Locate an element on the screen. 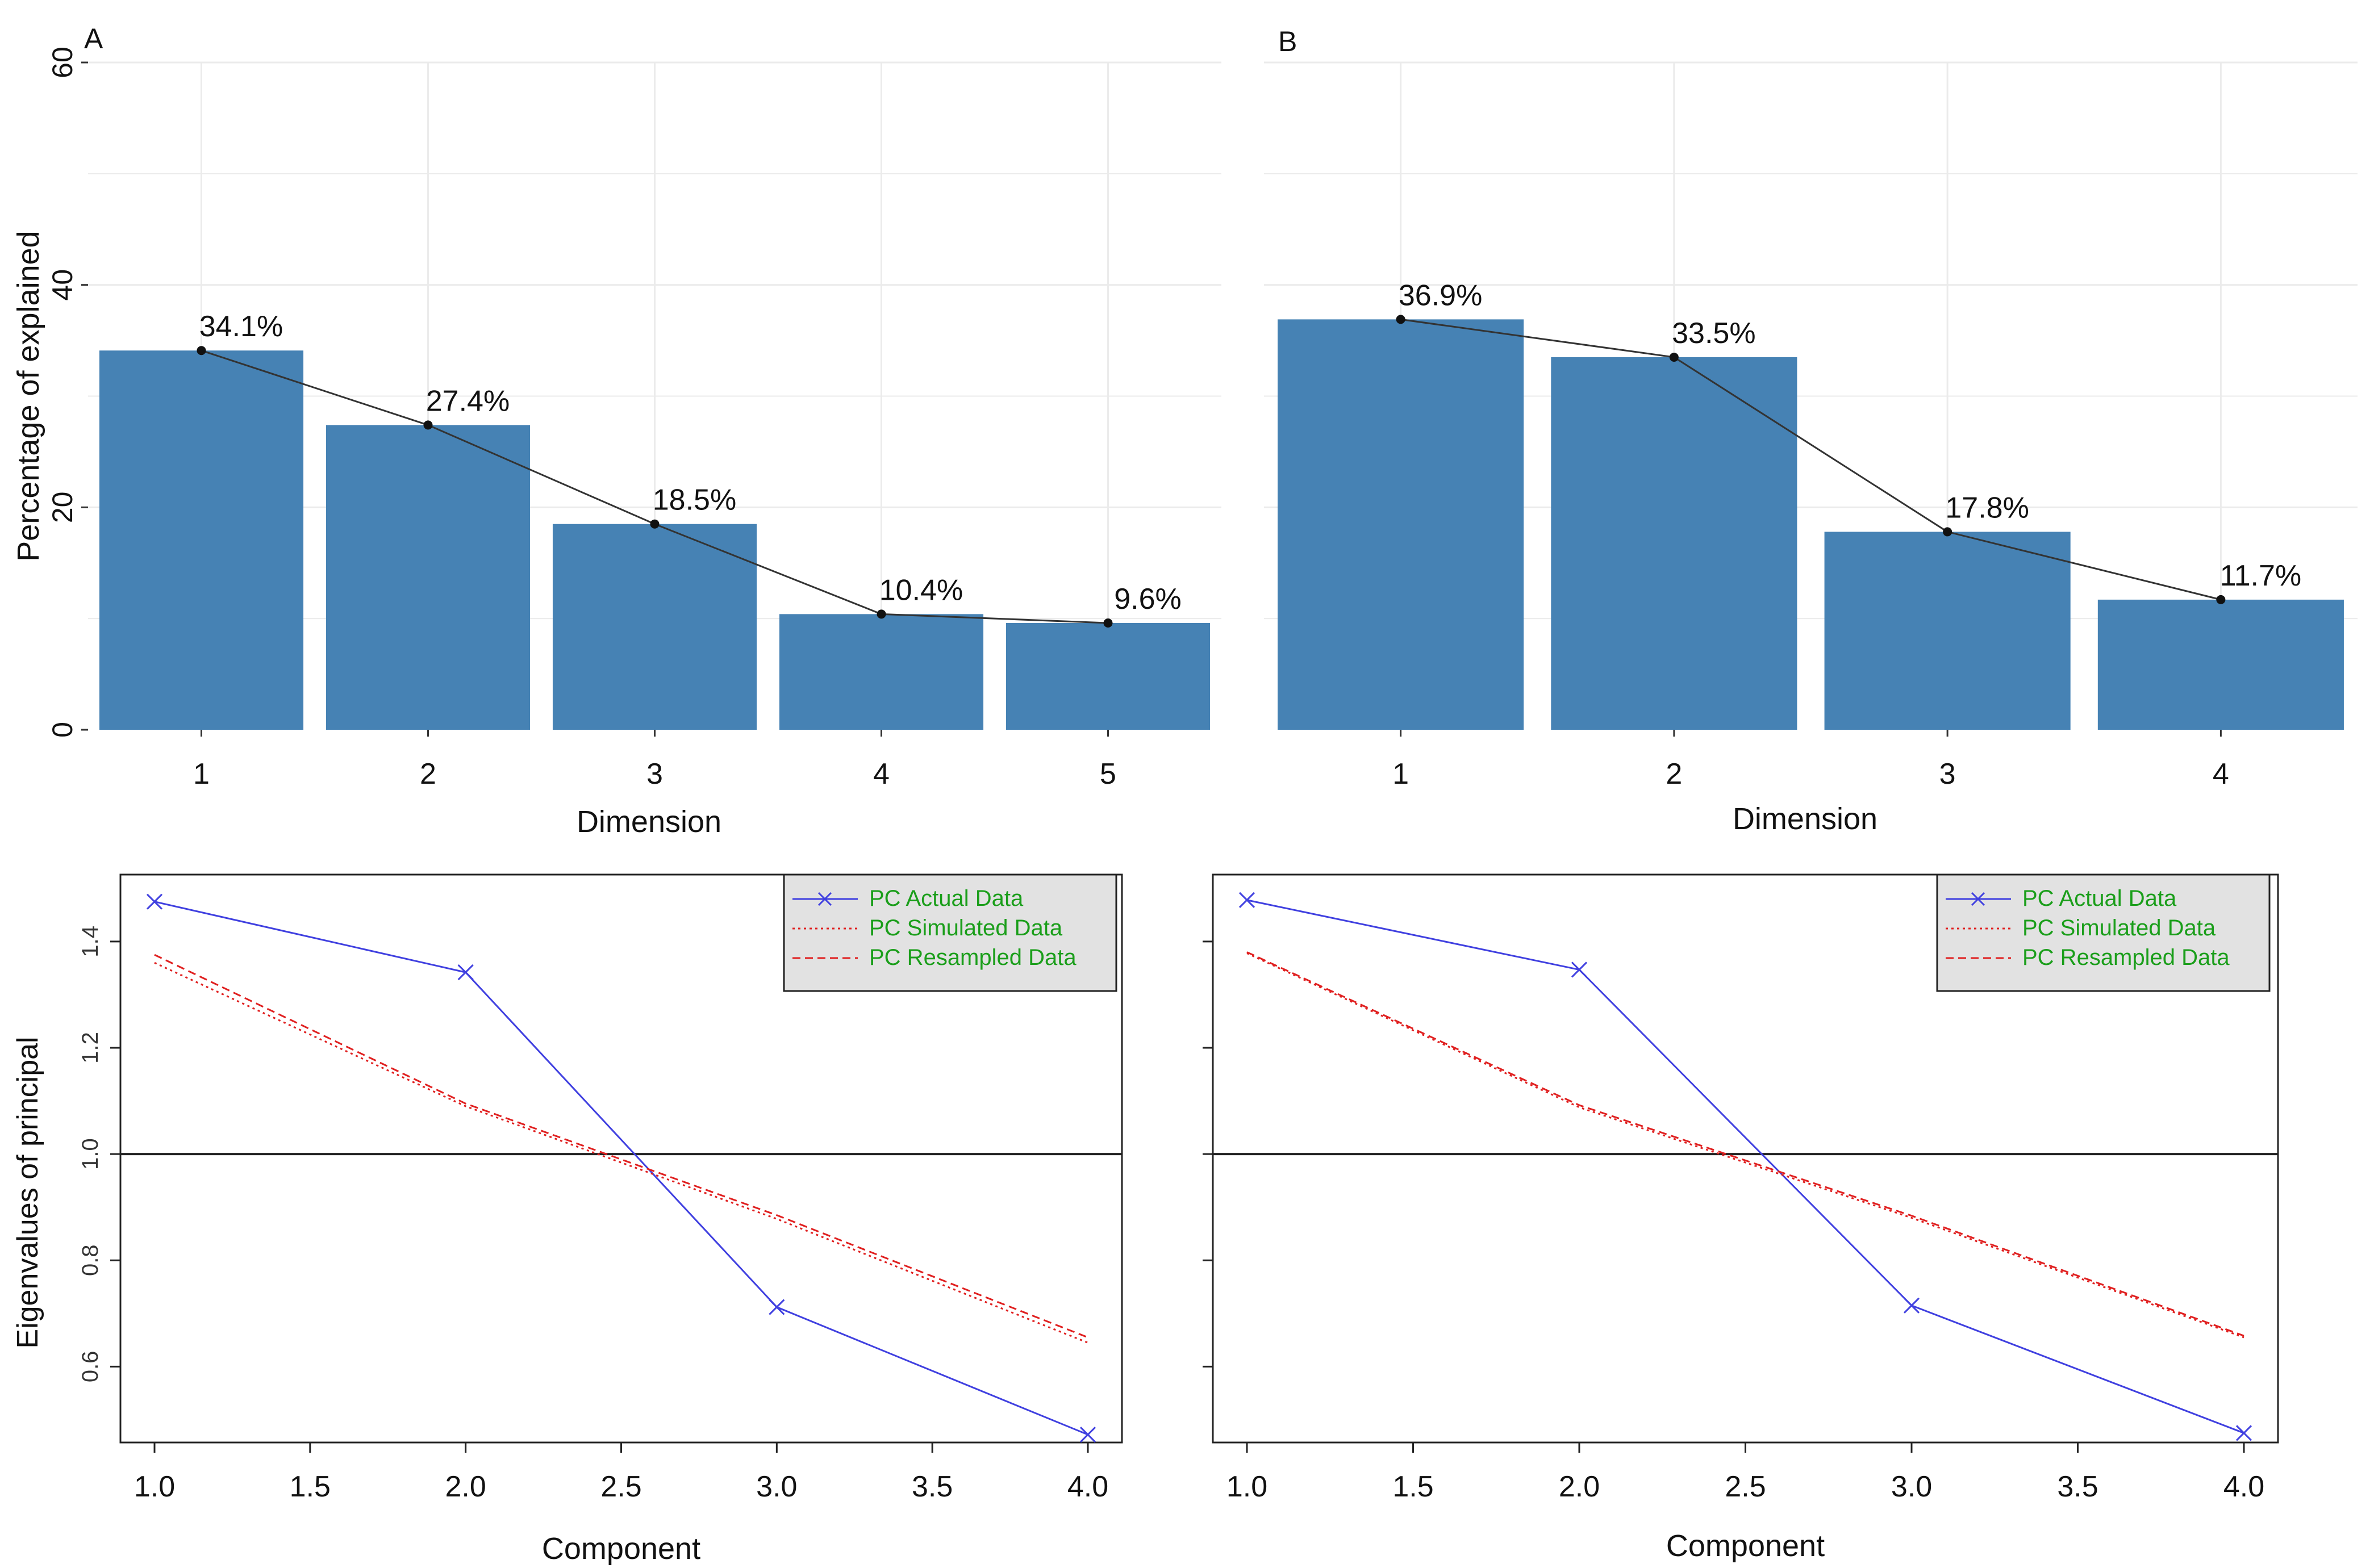 The image size is (2374, 1568). data-label: 33.5% is located at coordinates (1713, 333).